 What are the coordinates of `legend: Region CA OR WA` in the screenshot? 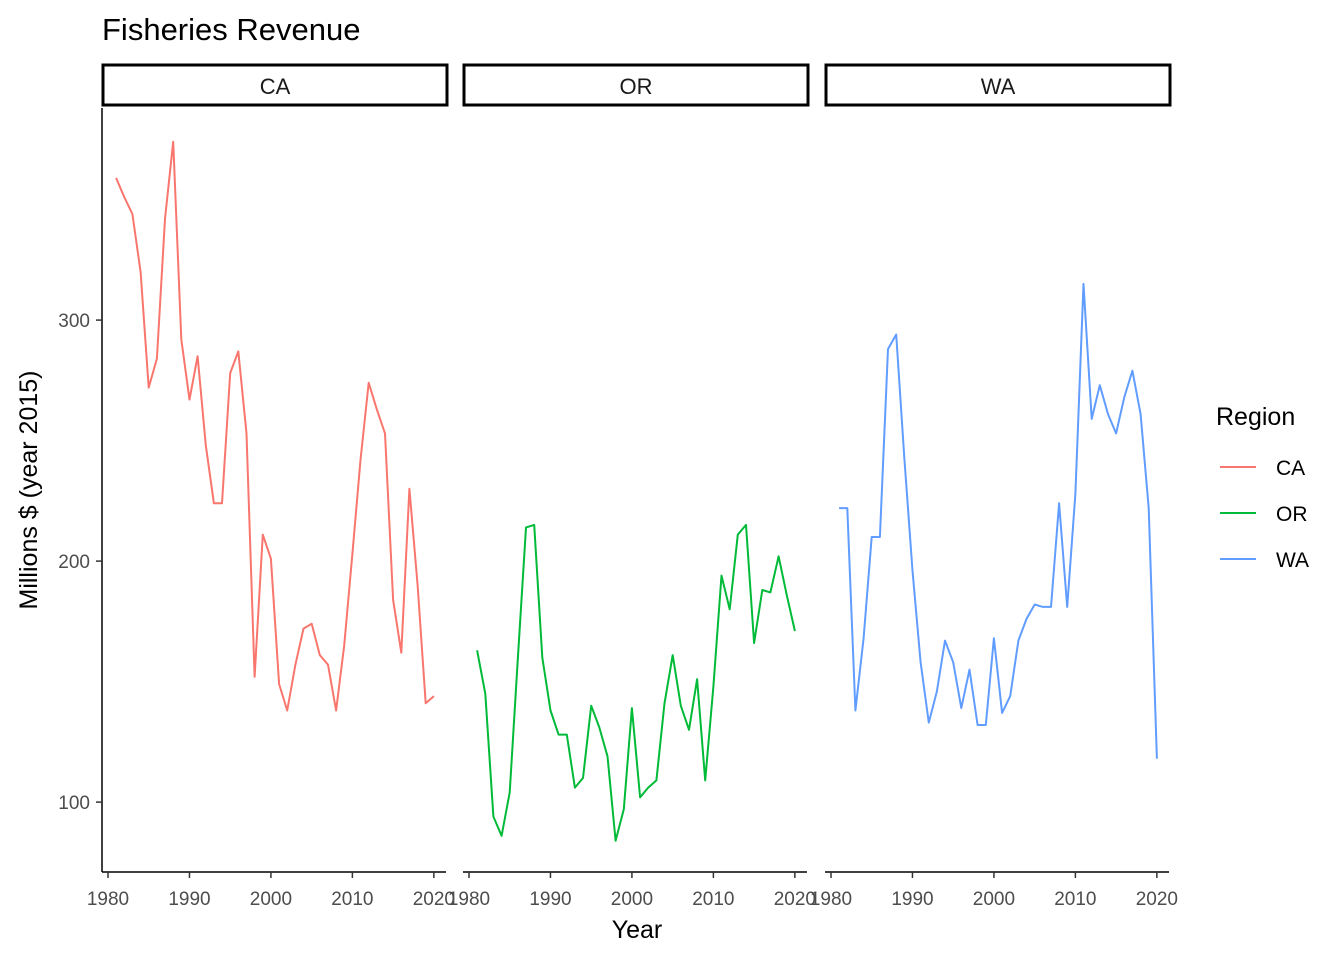 It's located at (1262, 487).